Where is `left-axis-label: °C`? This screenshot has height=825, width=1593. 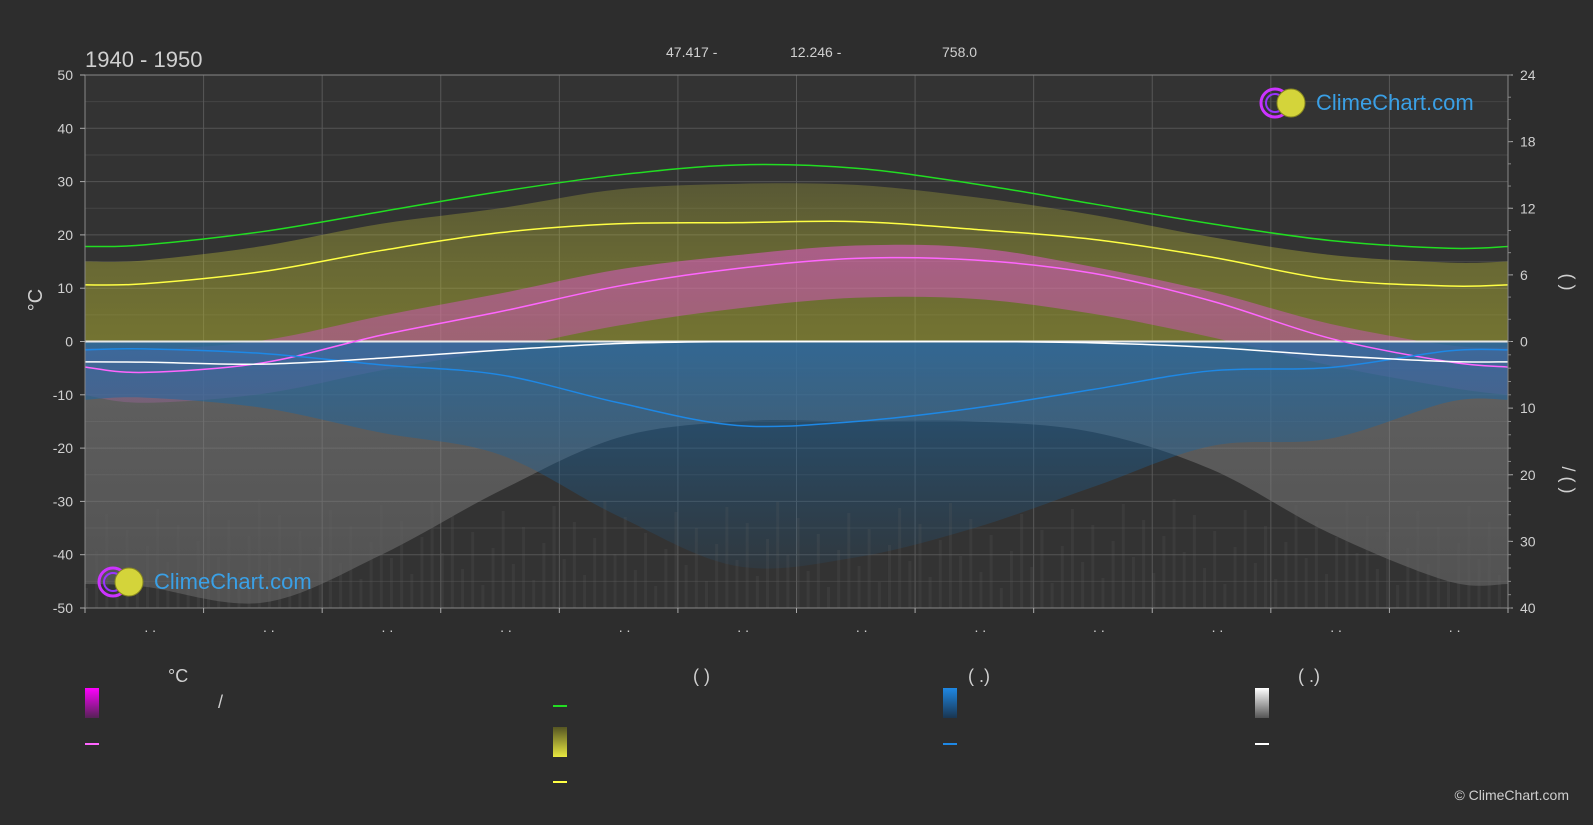 left-axis-label: °C is located at coordinates (36, 300).